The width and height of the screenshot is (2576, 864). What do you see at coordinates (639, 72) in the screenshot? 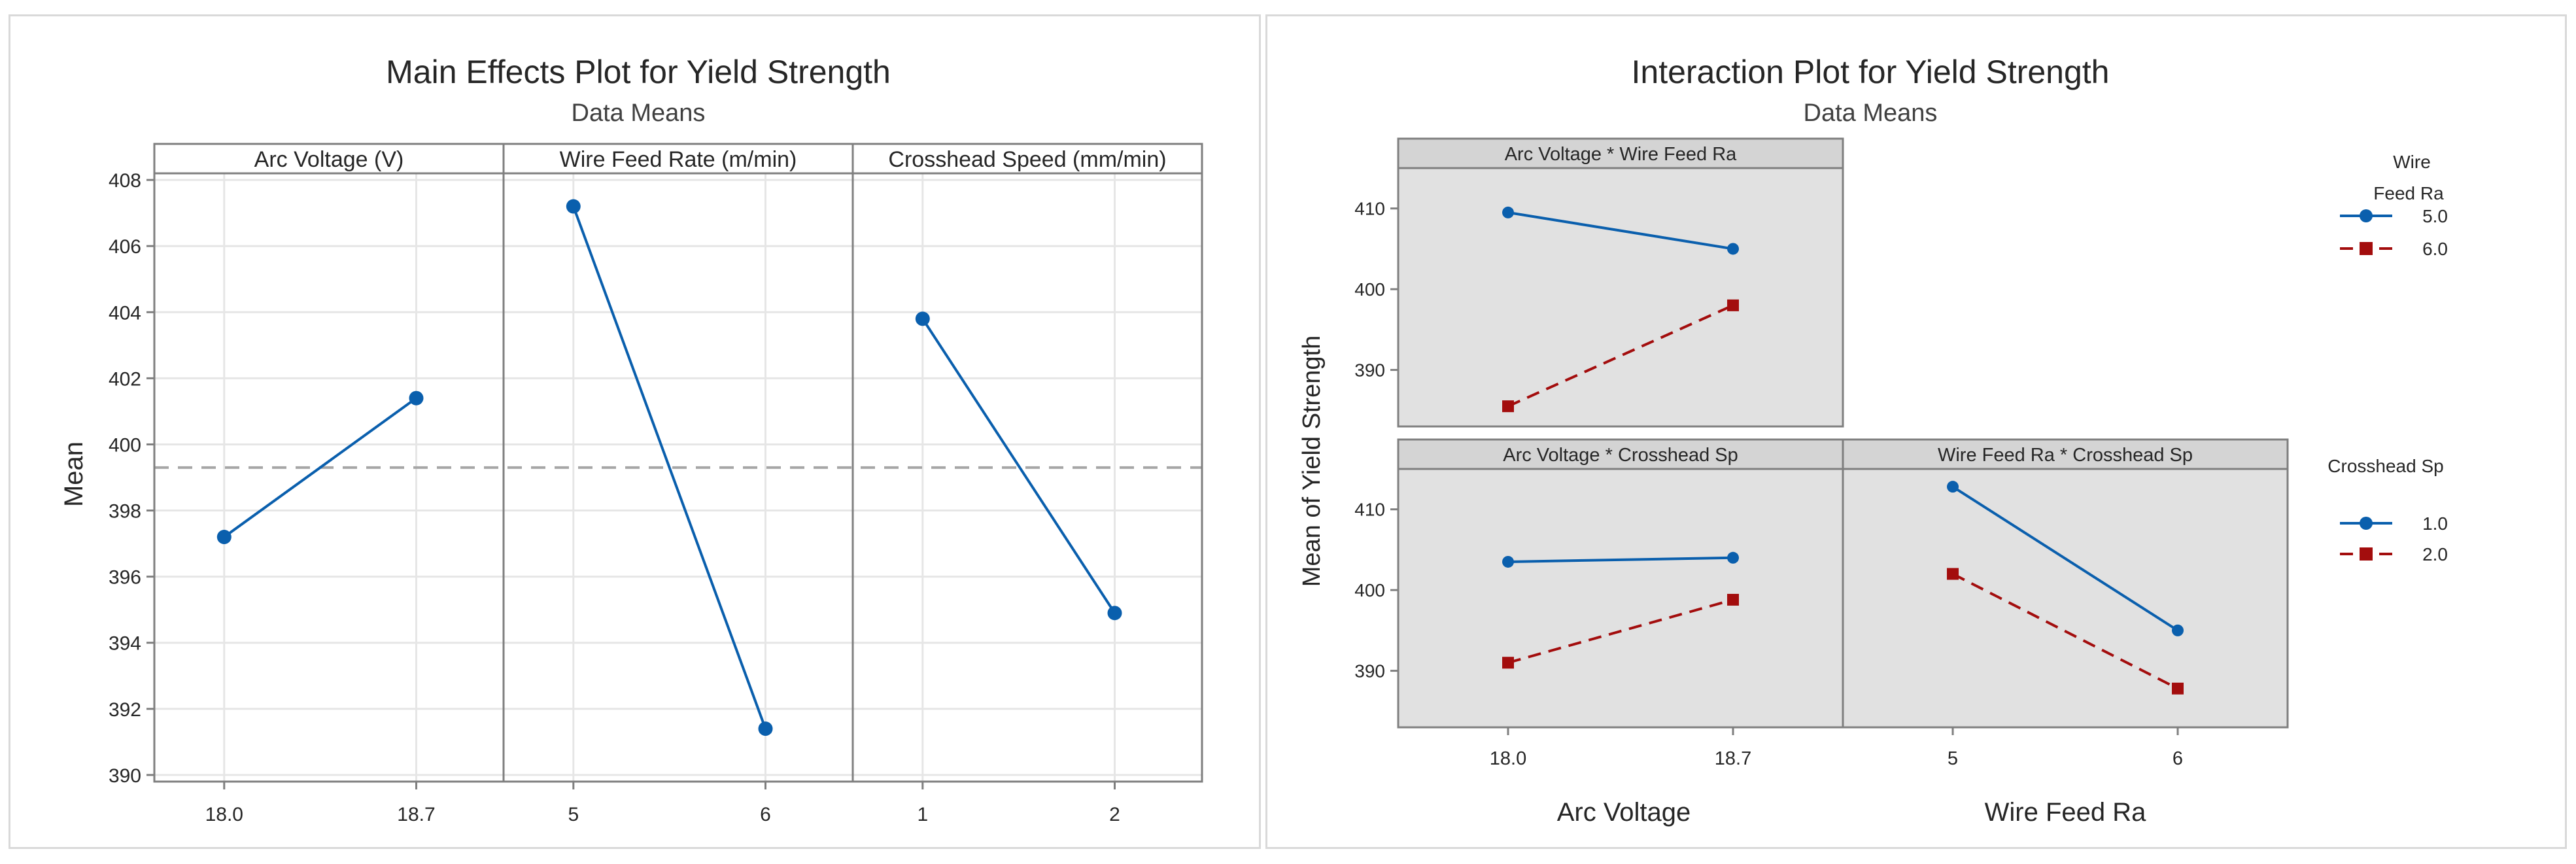
I see `main-effects-title: Main Effects Plot for Yield Strength` at bounding box center [639, 72].